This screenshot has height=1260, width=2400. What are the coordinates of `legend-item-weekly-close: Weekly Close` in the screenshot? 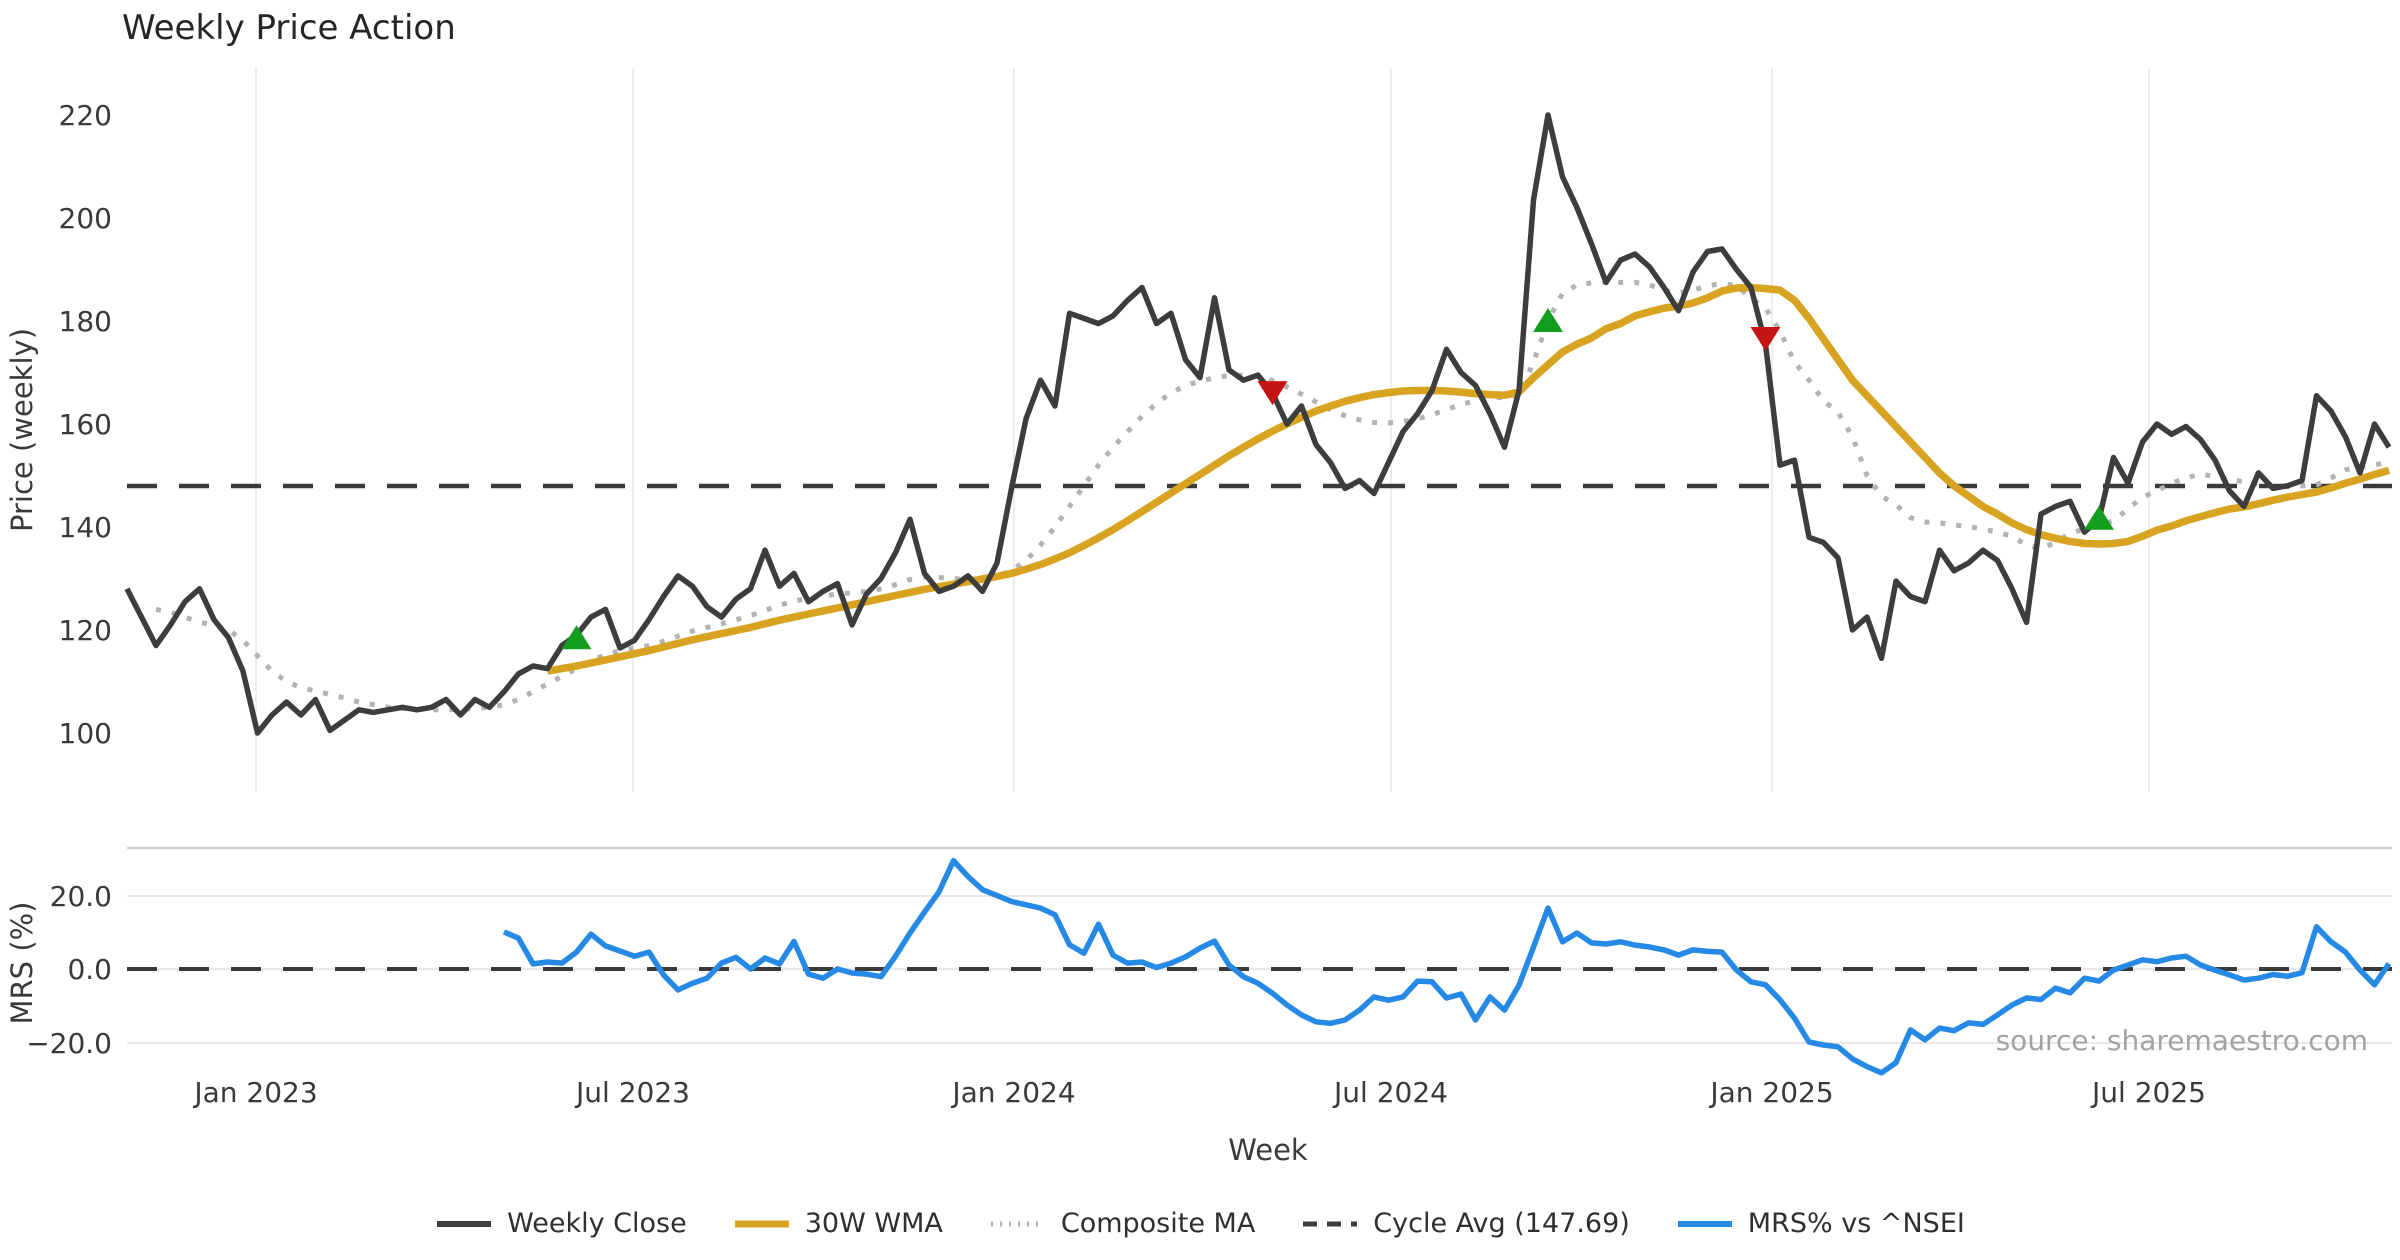 It's located at (561, 1223).